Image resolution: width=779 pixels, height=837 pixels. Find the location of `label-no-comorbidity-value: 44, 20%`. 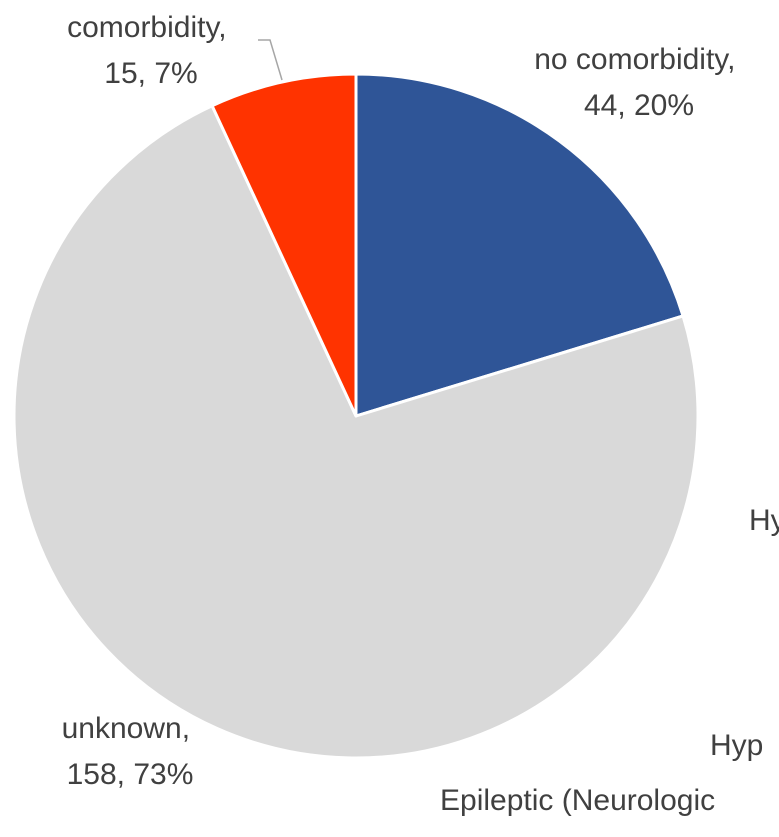

label-no-comorbidity-value: 44, 20% is located at coordinates (639, 105).